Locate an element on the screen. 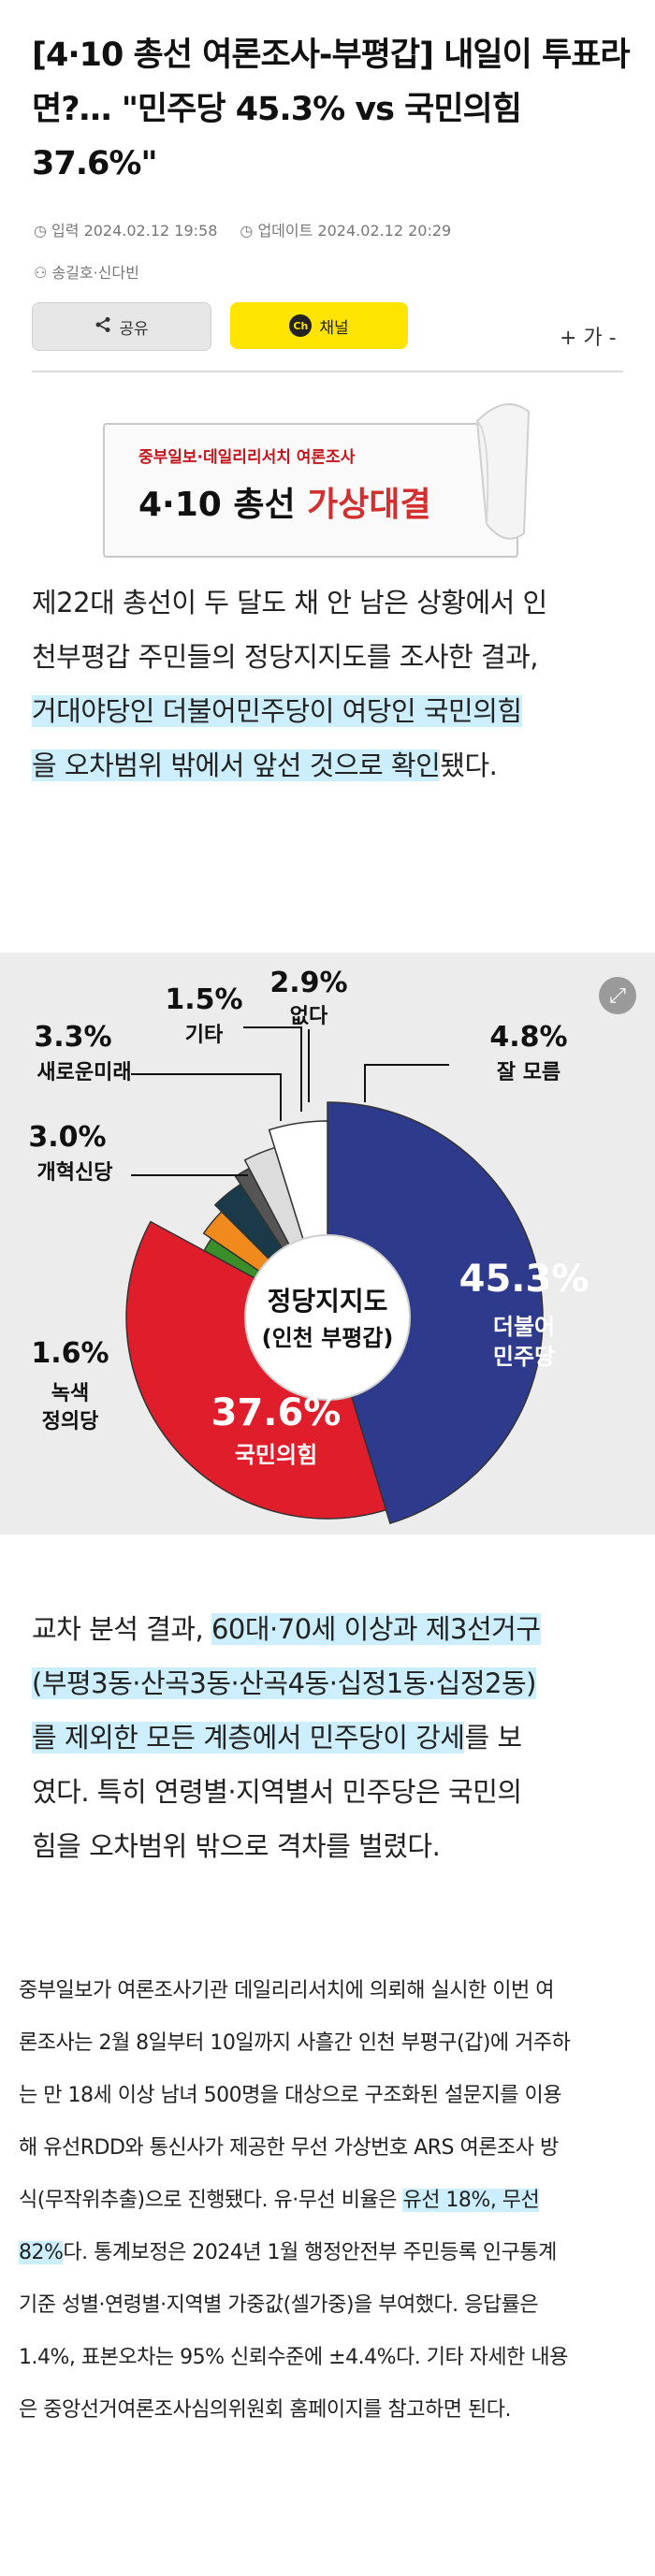 The height and width of the screenshot is (2576, 655). share-button: 공유 is located at coordinates (122, 326).